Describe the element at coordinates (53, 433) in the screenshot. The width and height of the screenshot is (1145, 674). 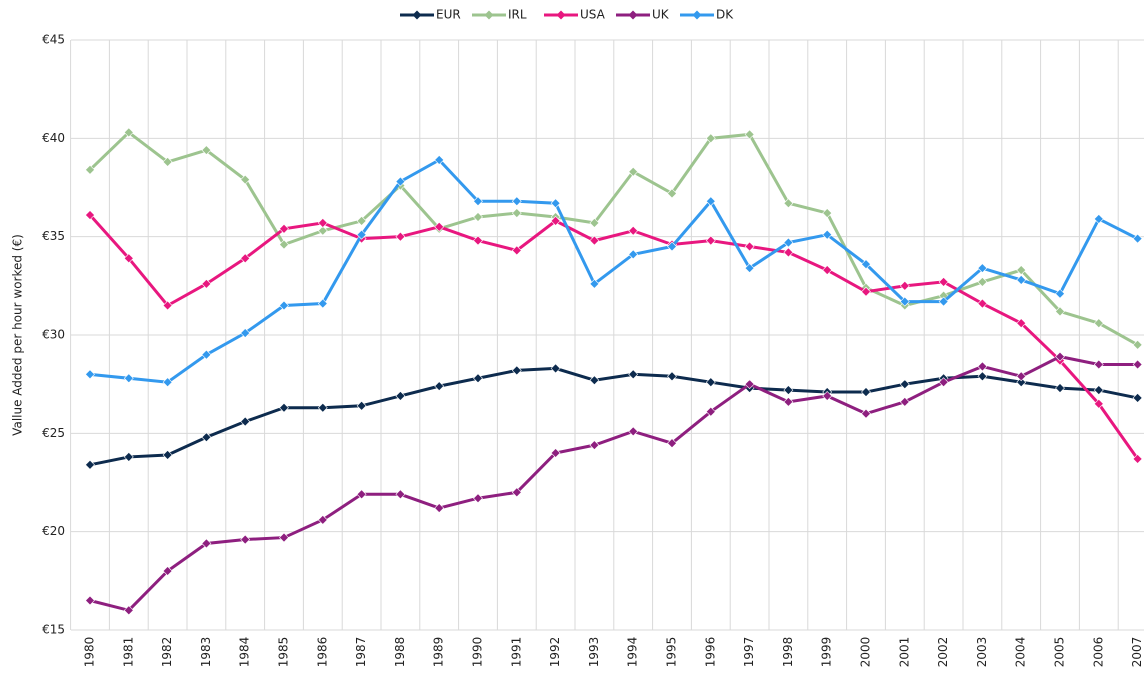
I see `y-tick-label: €25` at that location.